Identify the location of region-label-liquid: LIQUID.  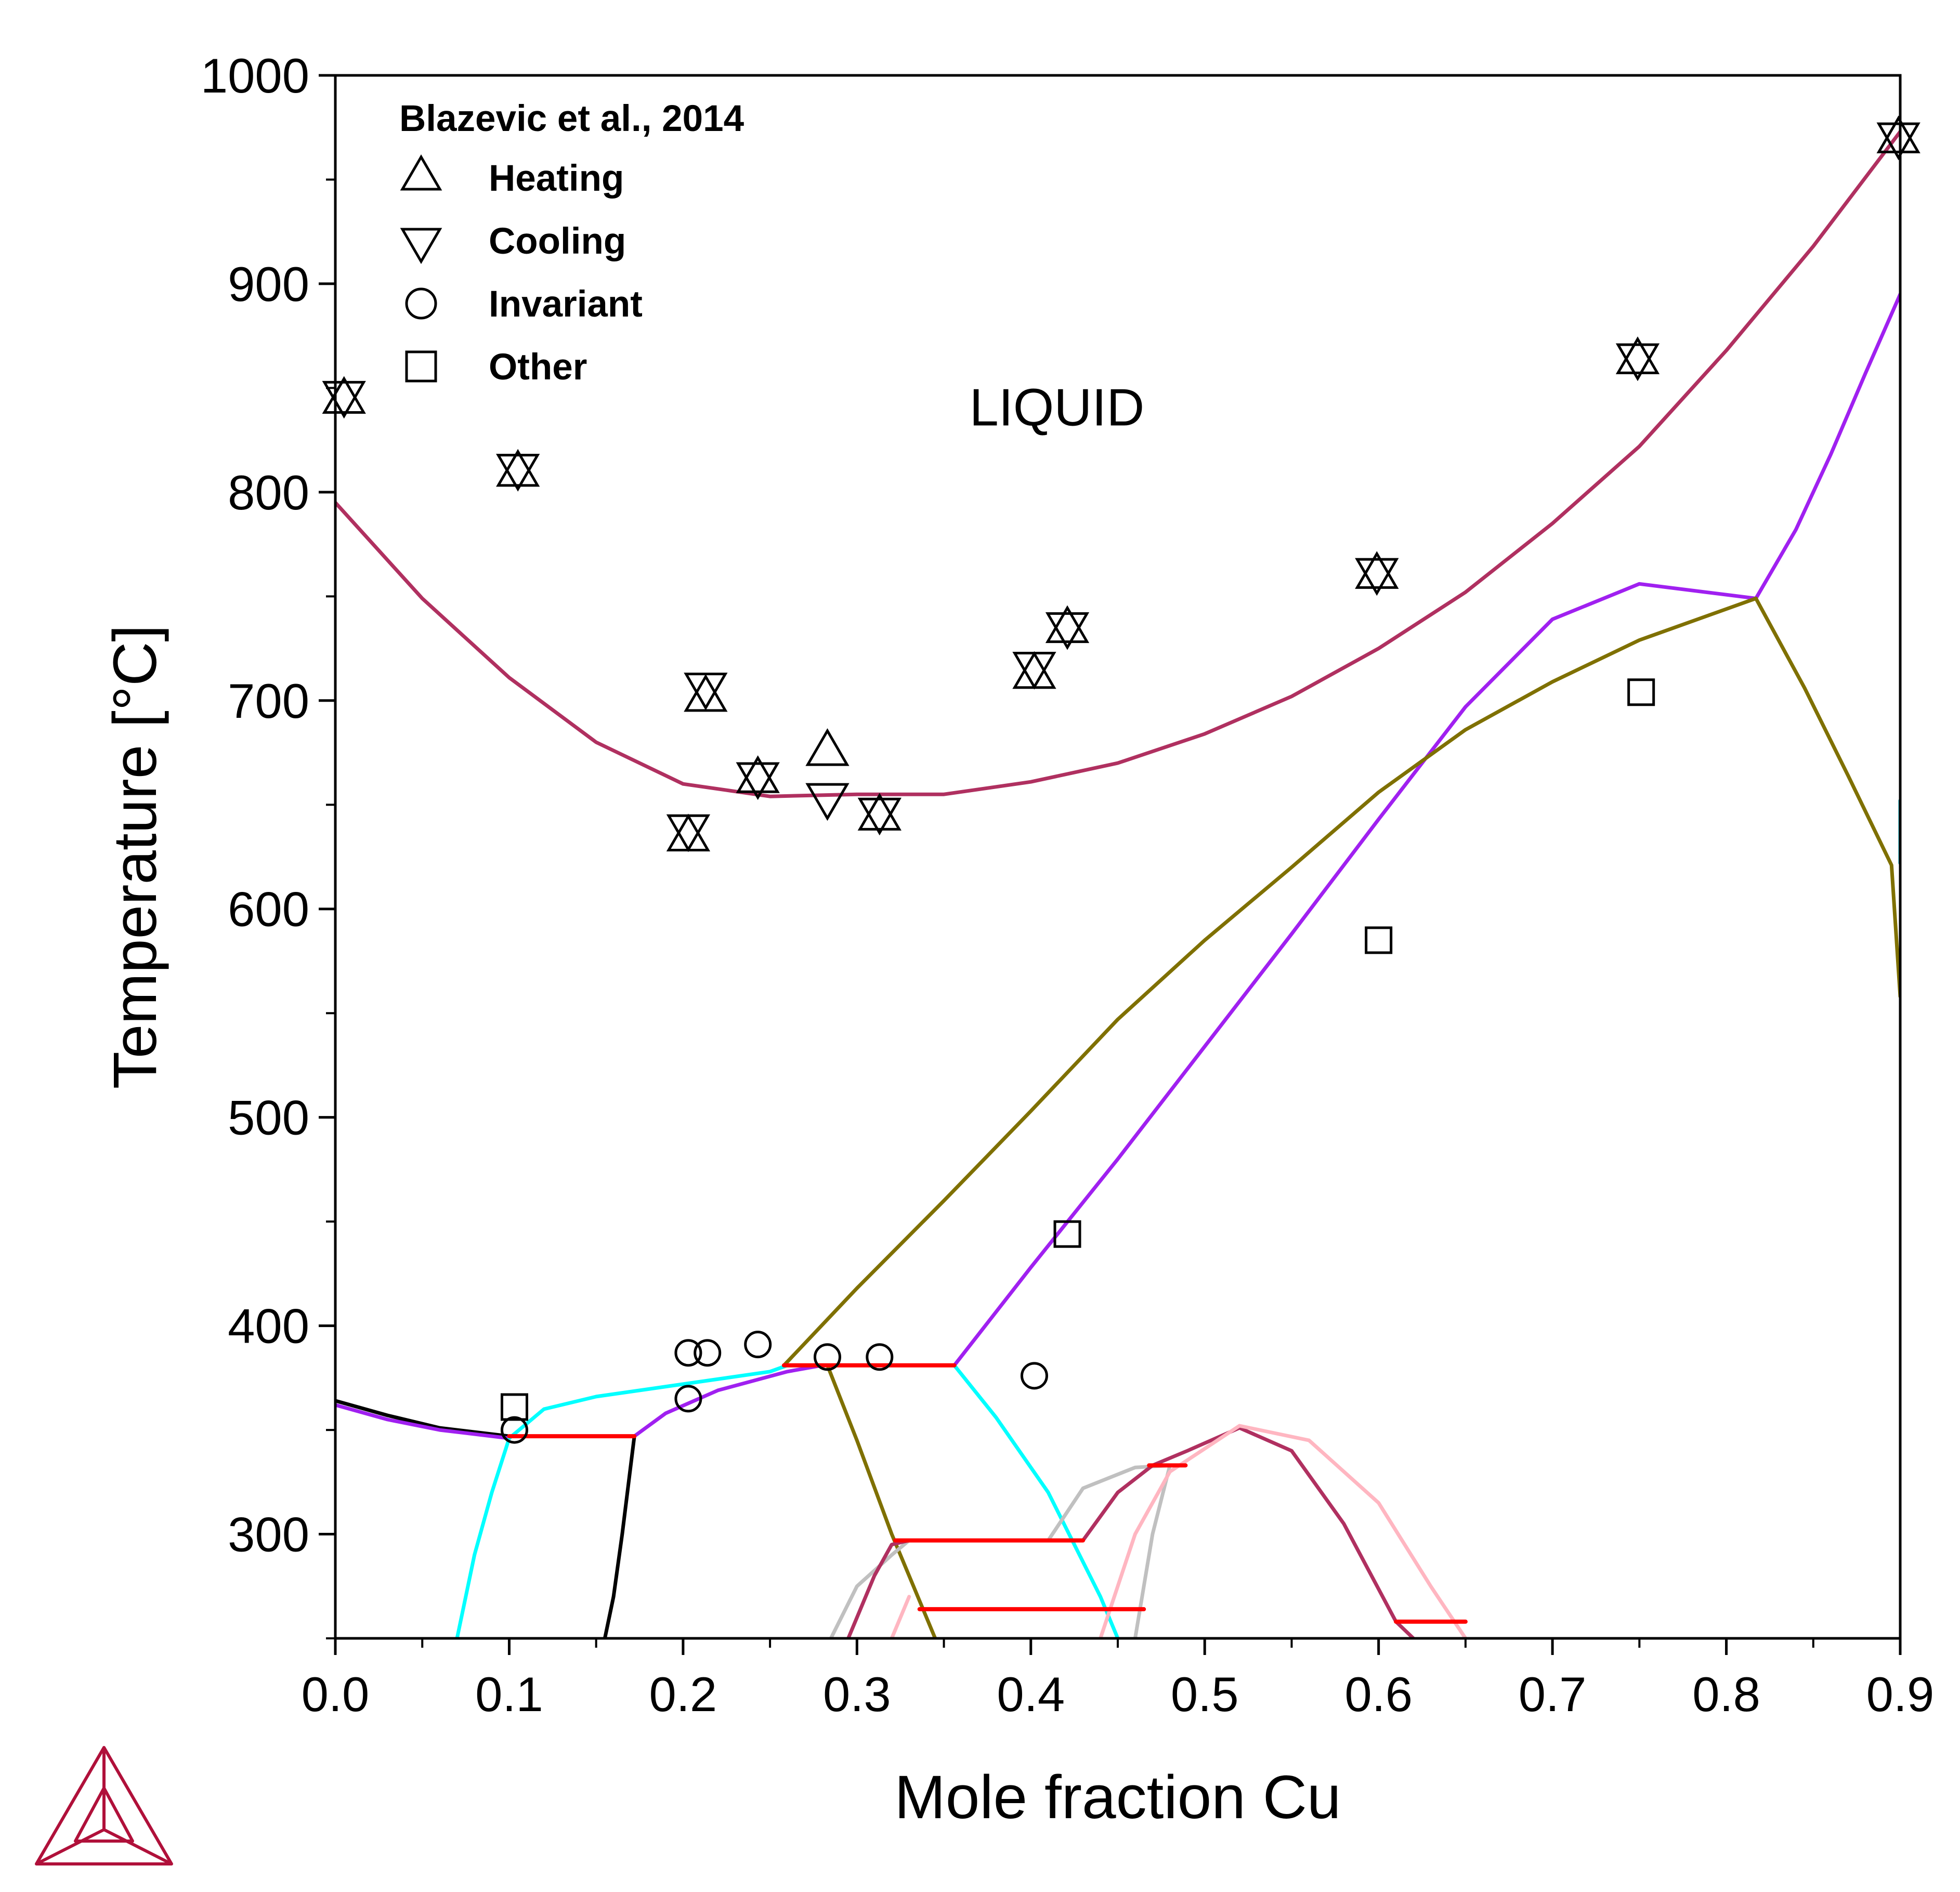
(1057, 408).